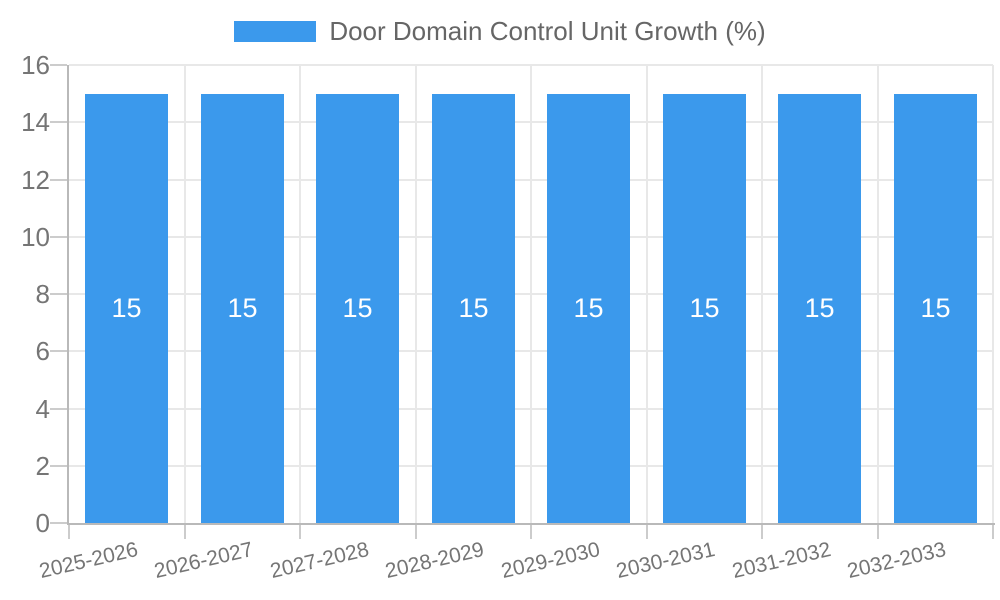 This screenshot has height=600, width=1000. Describe the element at coordinates (42, 523) in the screenshot. I see `y-tick-label: 0` at that location.